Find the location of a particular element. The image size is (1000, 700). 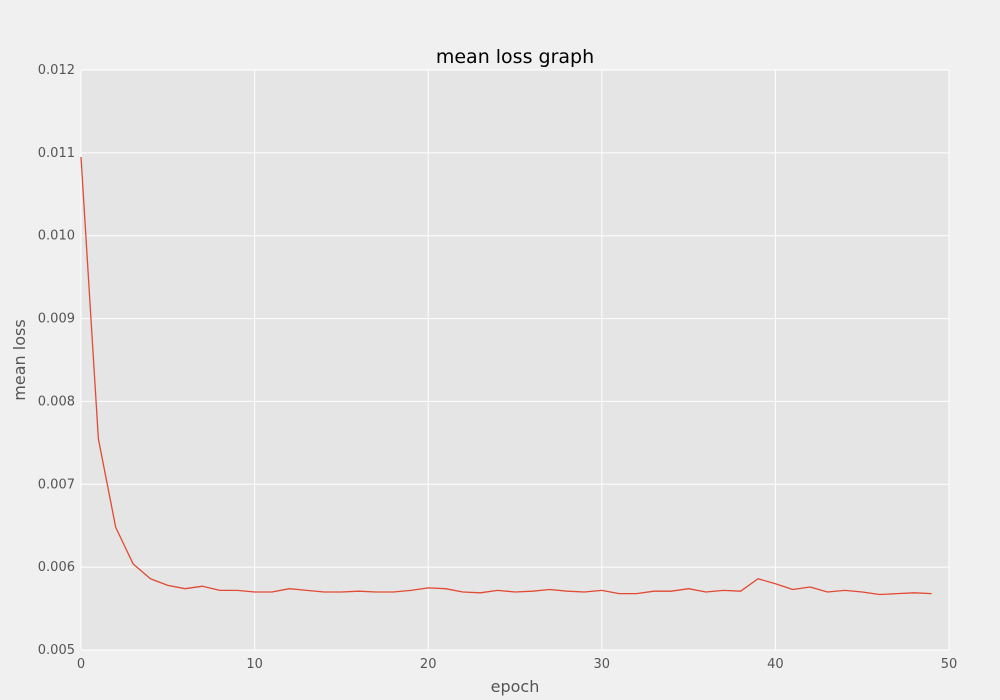

y-tick-label: 0.009 is located at coordinates (56, 319).